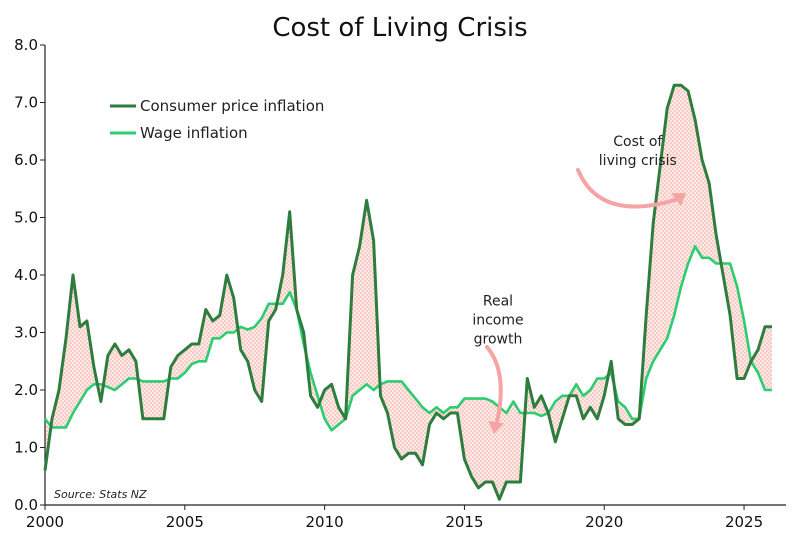  Describe the element at coordinates (498, 301) in the screenshot. I see `annotation-text: Real` at that location.